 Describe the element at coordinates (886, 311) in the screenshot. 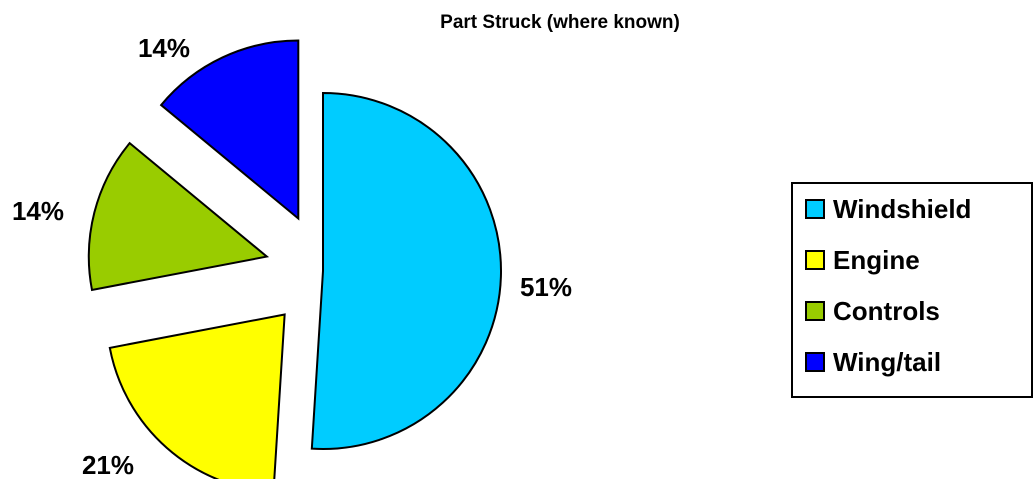

I see `legend-label: Controls` at that location.